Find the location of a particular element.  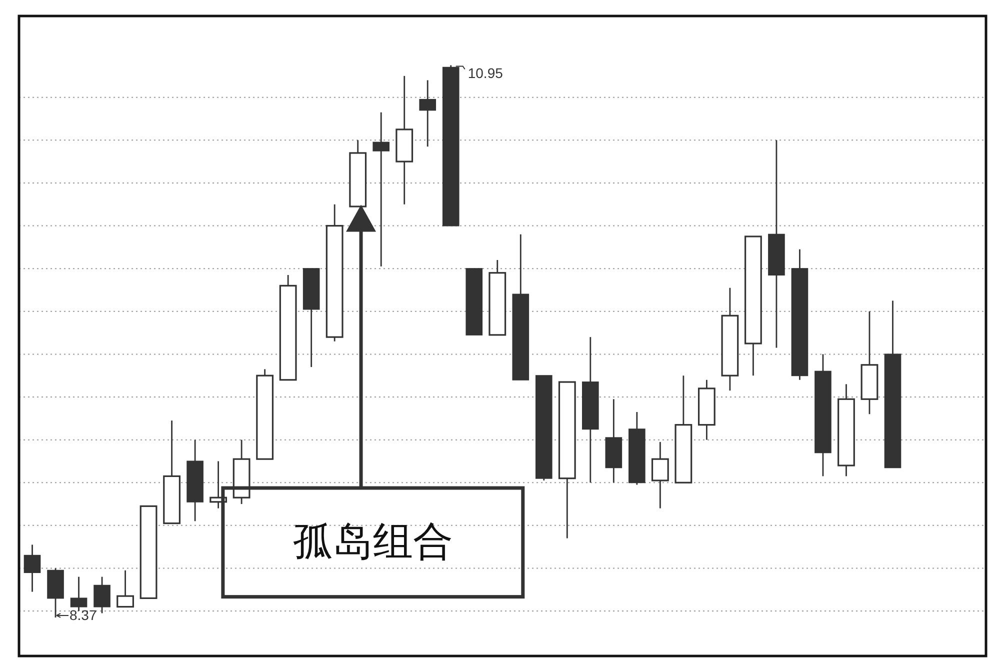

annotation: 8.37 is located at coordinates (83, 615).